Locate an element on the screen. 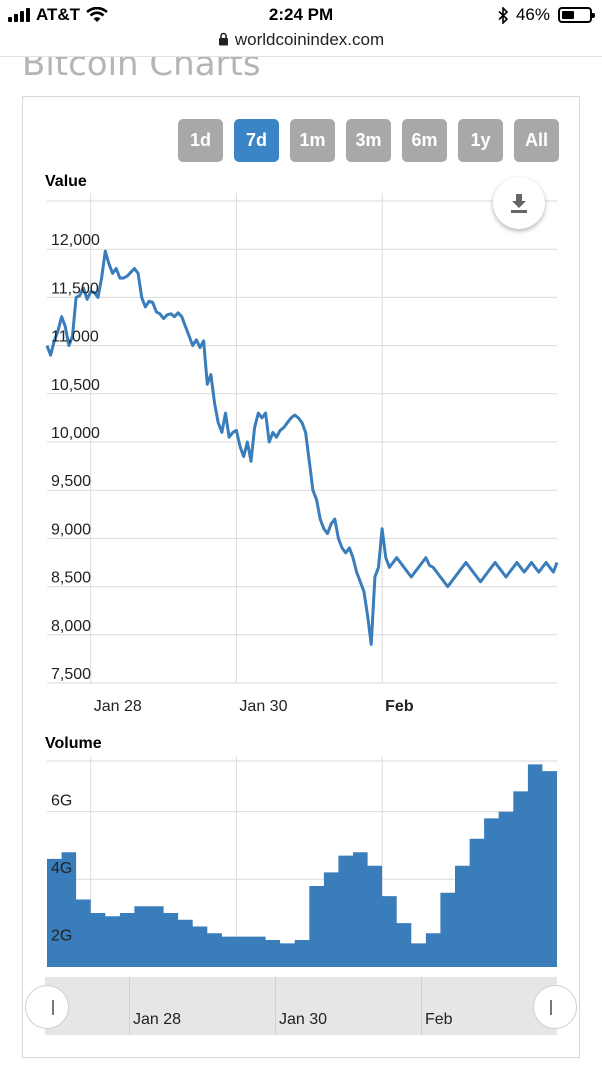  y-tick-label: 9,500 is located at coordinates (71, 481).